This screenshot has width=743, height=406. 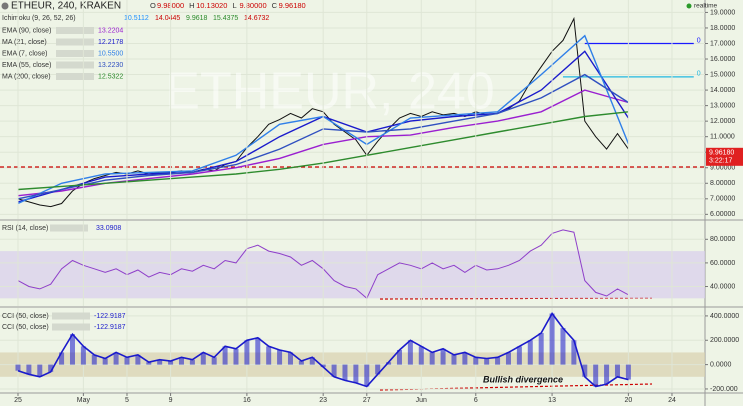 I want to click on indicator-value: 13.2230, so click(x=110, y=65).